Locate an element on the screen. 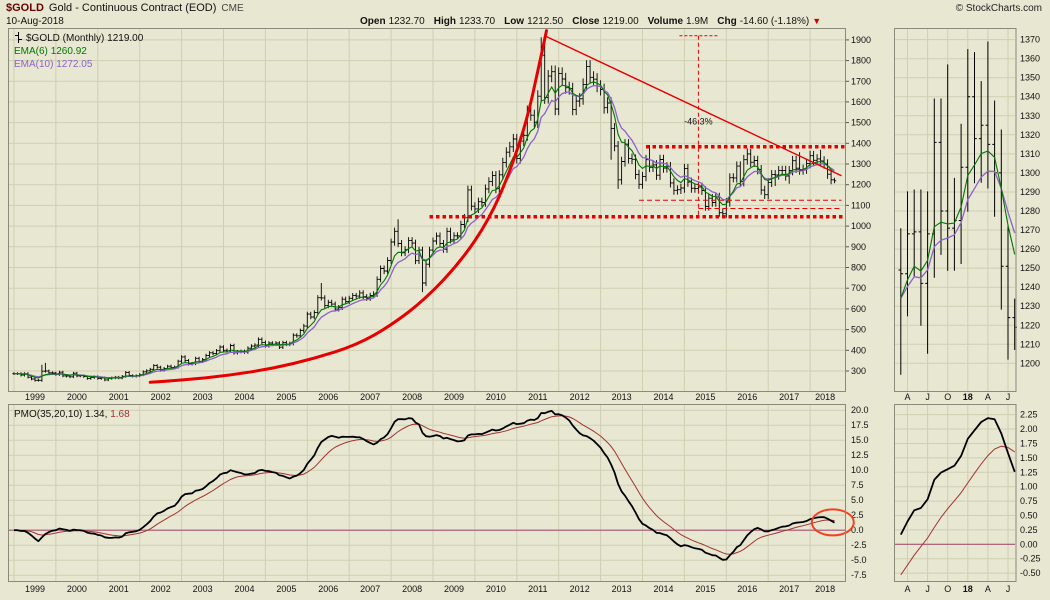  price-legend-row: $GOLD (Monthly) 1219.00 is located at coordinates (78, 38).